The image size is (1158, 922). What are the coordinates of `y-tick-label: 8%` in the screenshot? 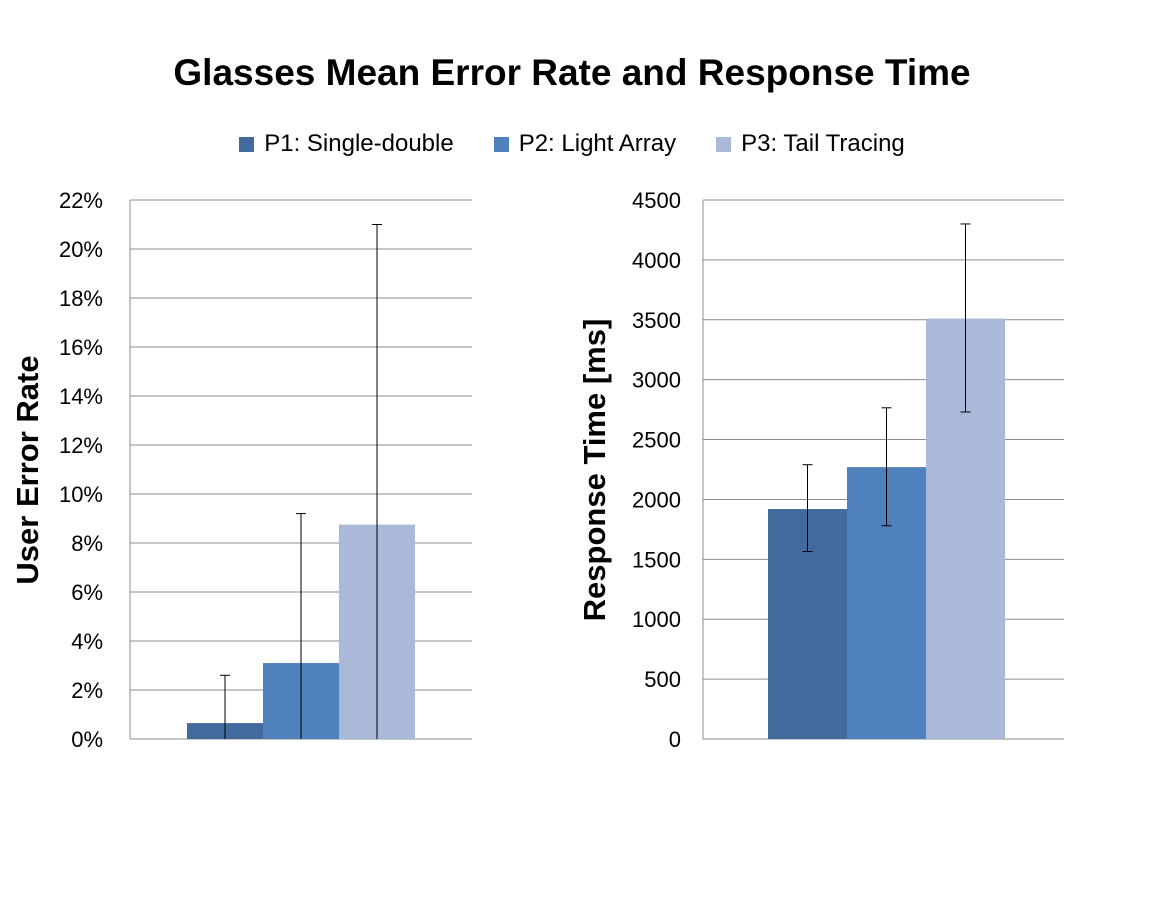 It's located at (87, 543).